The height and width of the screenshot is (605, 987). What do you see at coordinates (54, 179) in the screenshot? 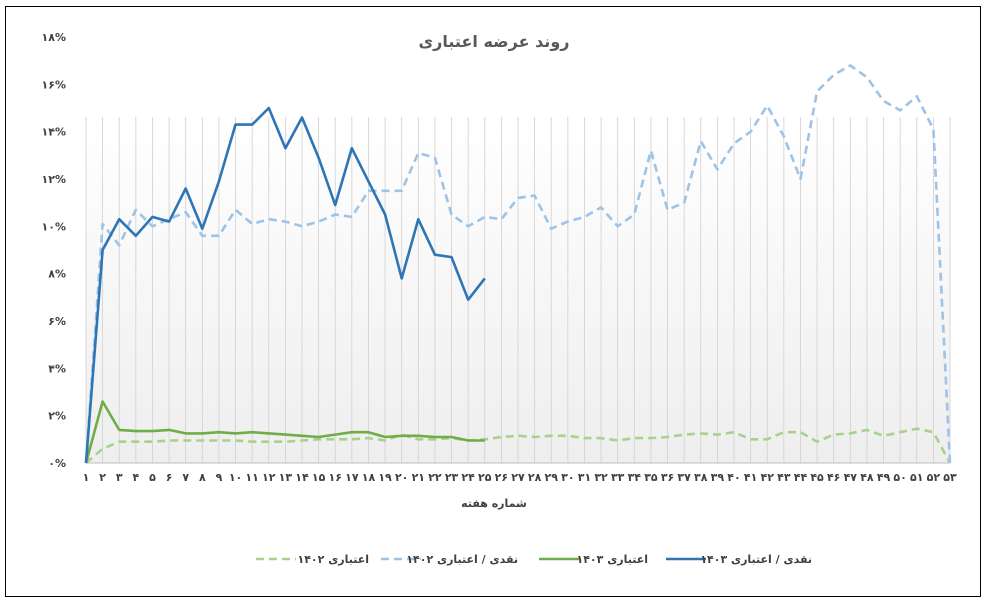
I see `y-tick-label: ۱۲%` at bounding box center [54, 179].